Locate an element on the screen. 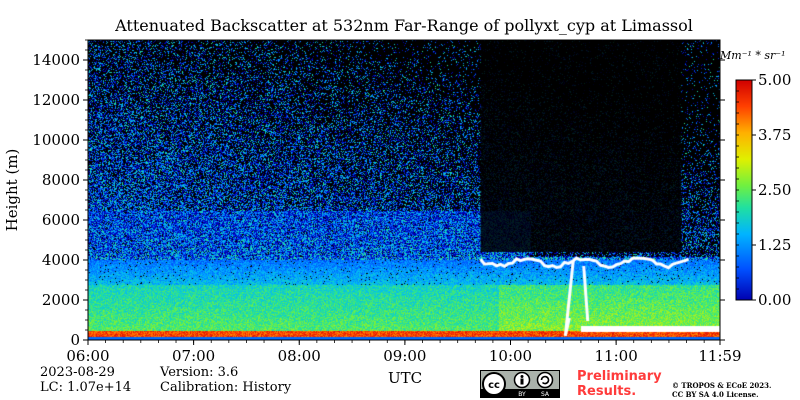 Image resolution: width=800 pixels, height=400 pixels. colorbar-tick-label: 0.00 is located at coordinates (774, 300).